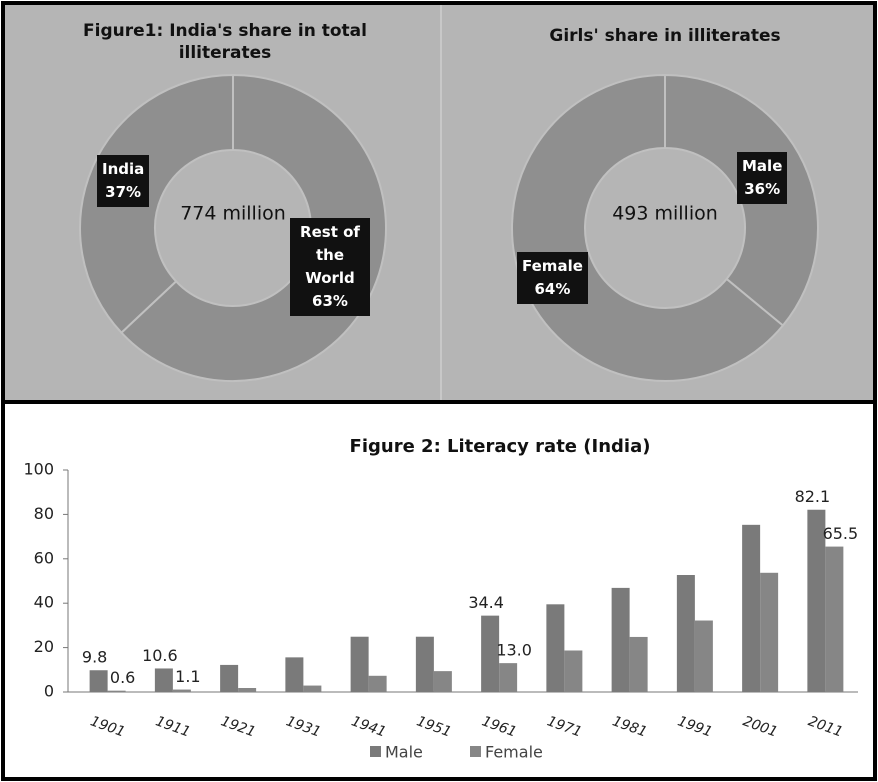 The image size is (878, 782). I want to click on category-name: Female, so click(552, 266).